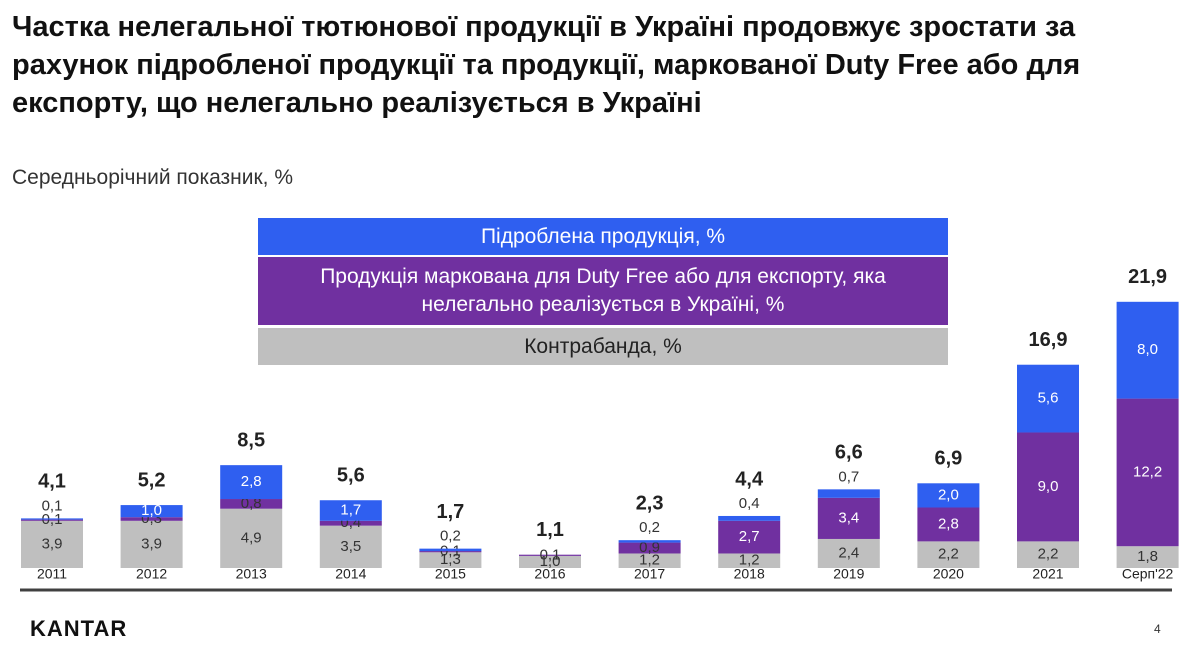 This screenshot has height=653, width=1199. I want to click on total-label: 5,6, so click(351, 476).